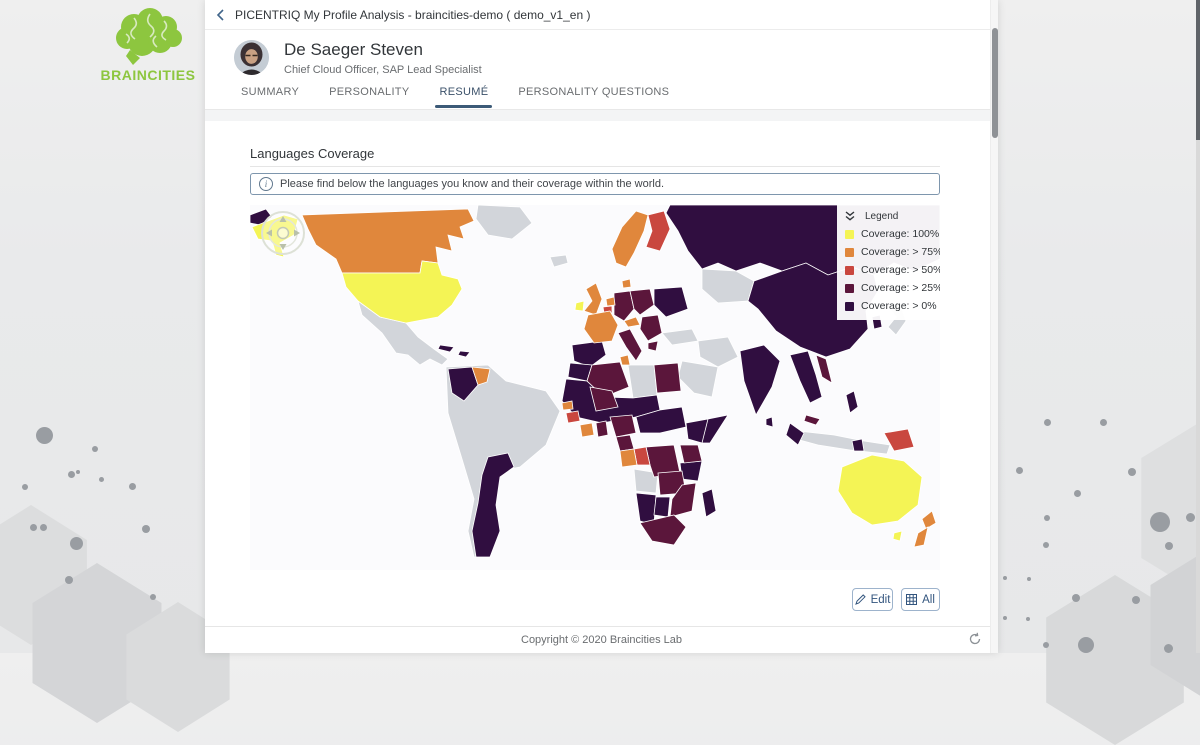  I want to click on legend-item: Coverage: > 75%, so click(888, 252).